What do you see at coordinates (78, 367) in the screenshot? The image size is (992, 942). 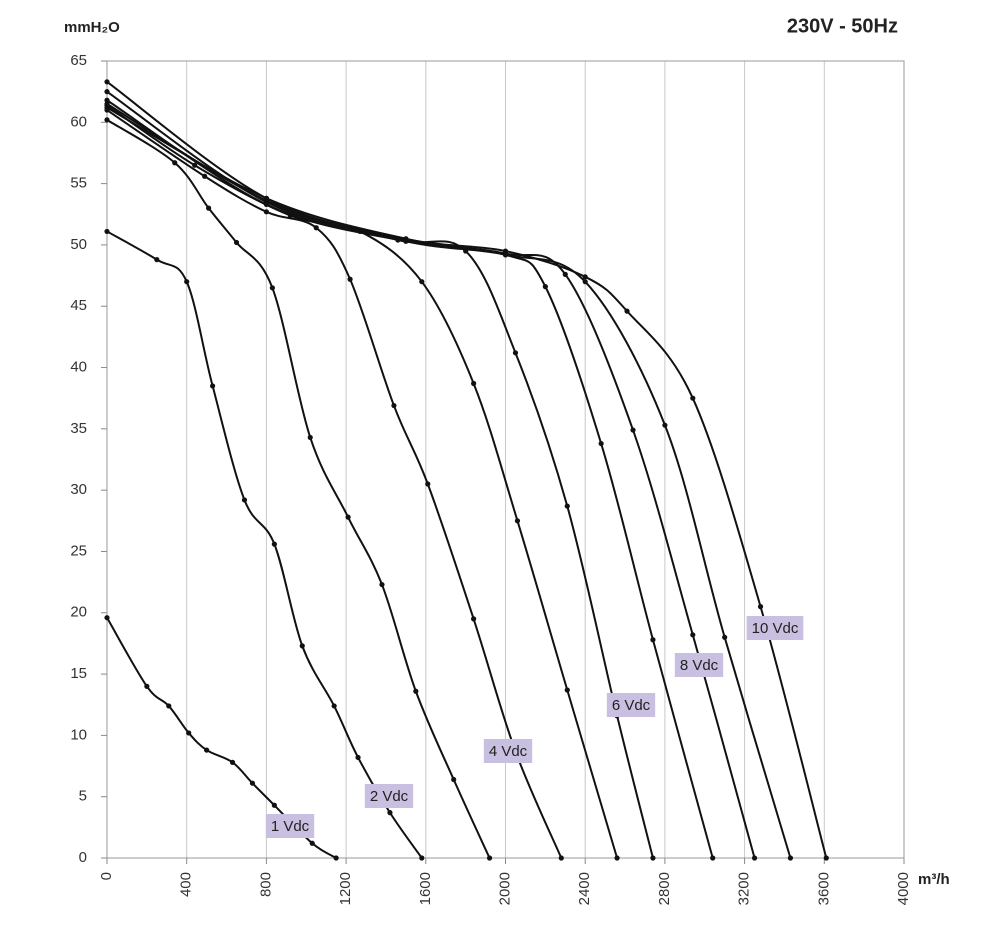 I see `y-tick-label: 40` at bounding box center [78, 367].